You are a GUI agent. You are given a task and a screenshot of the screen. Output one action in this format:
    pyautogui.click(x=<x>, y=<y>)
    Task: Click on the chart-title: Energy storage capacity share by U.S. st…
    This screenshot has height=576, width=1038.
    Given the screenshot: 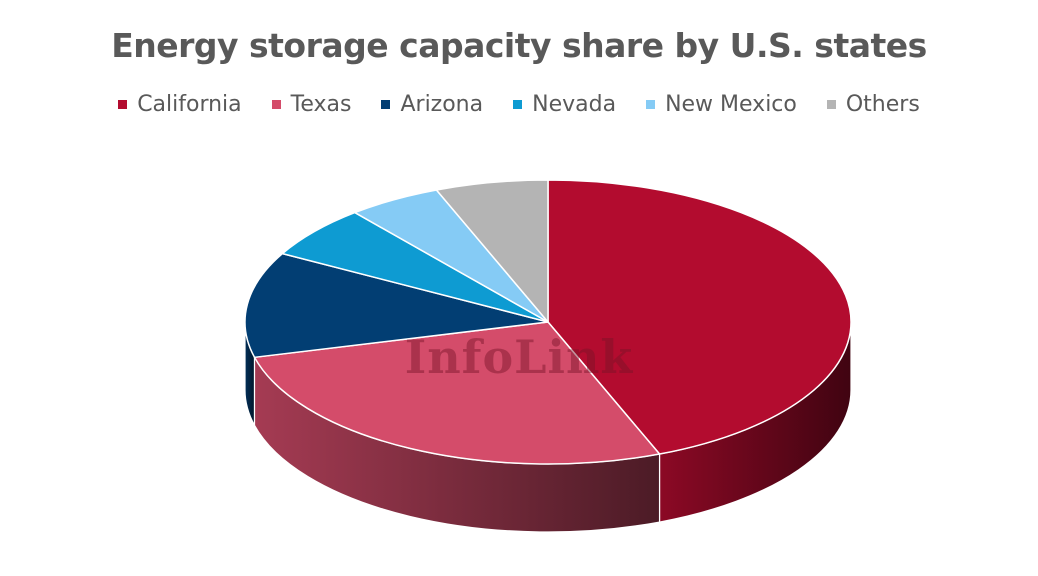 What is the action you would take?
    pyautogui.click(x=519, y=45)
    